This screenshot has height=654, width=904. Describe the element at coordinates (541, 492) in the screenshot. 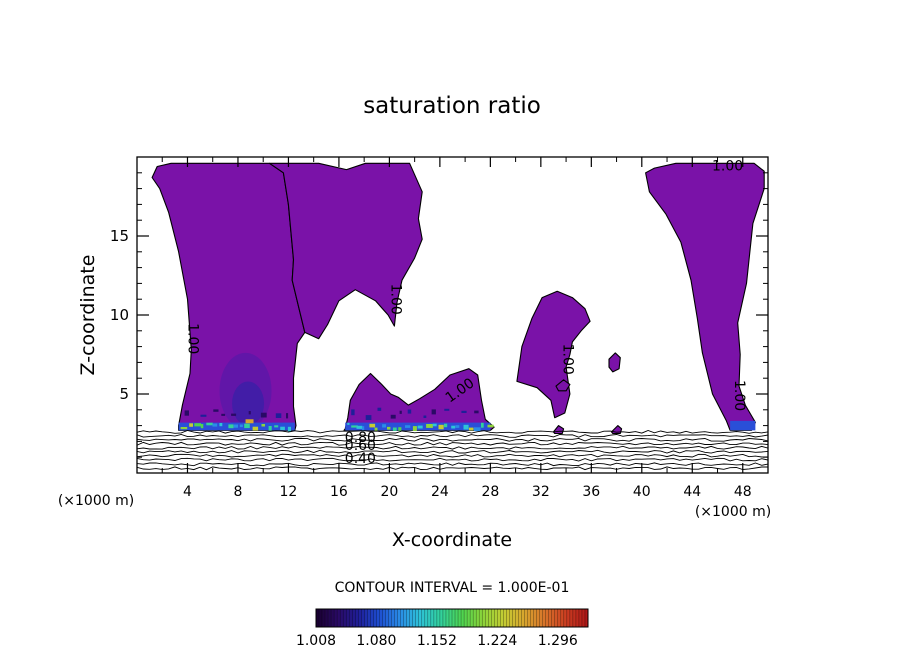

I see `x-tick-label: 32` at that location.